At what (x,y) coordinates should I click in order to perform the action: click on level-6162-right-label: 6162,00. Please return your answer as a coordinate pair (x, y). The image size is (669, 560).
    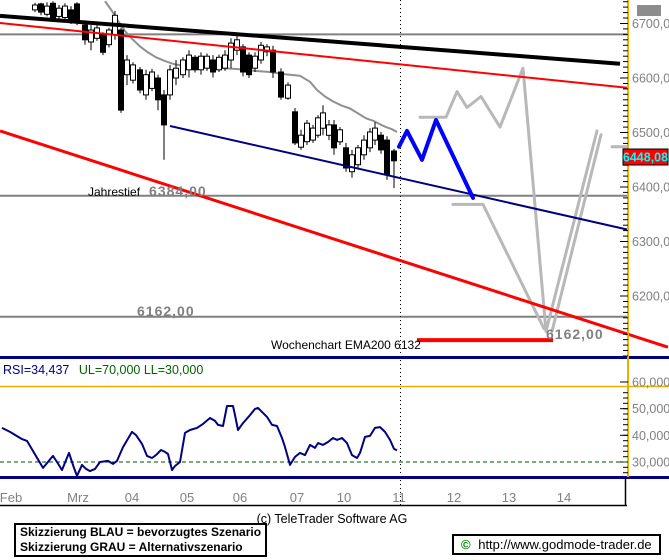
    Looking at the image, I should click on (575, 334).